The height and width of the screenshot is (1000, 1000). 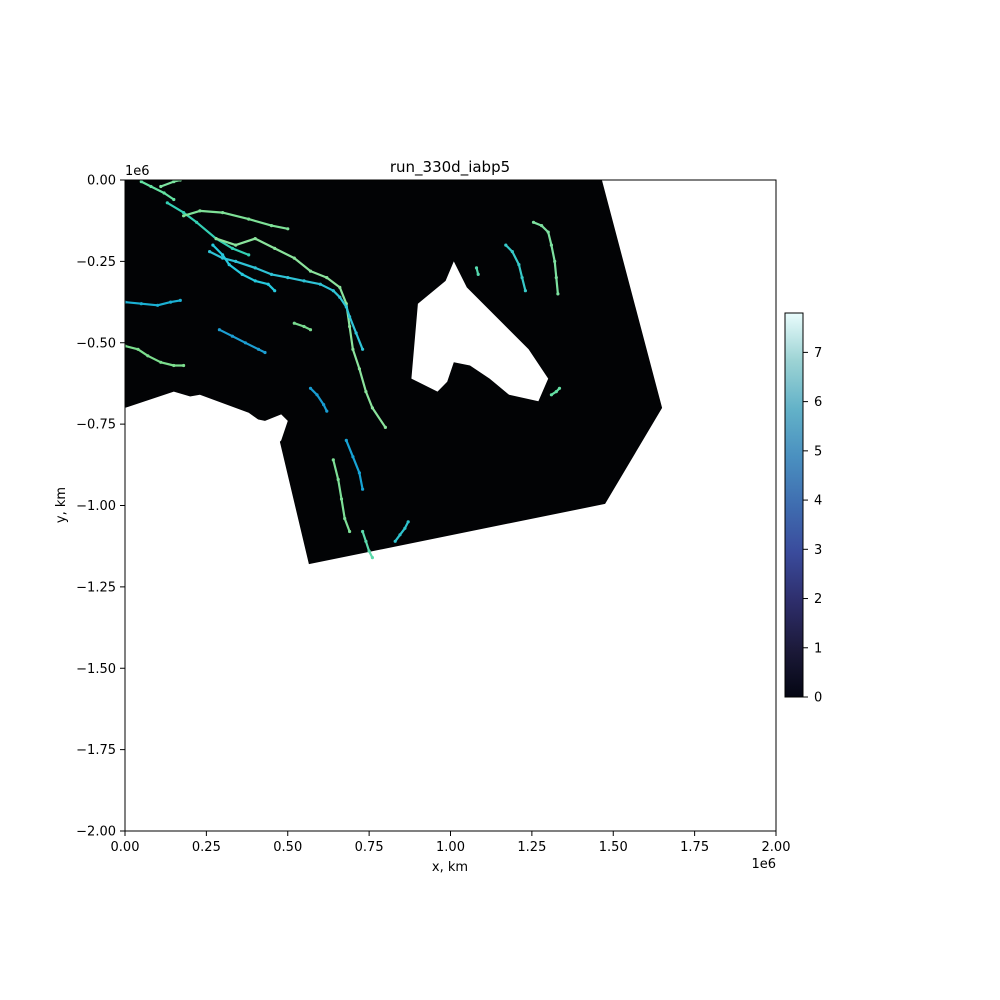 What do you see at coordinates (369, 847) in the screenshot?
I see `x-tick-label: 0.75` at bounding box center [369, 847].